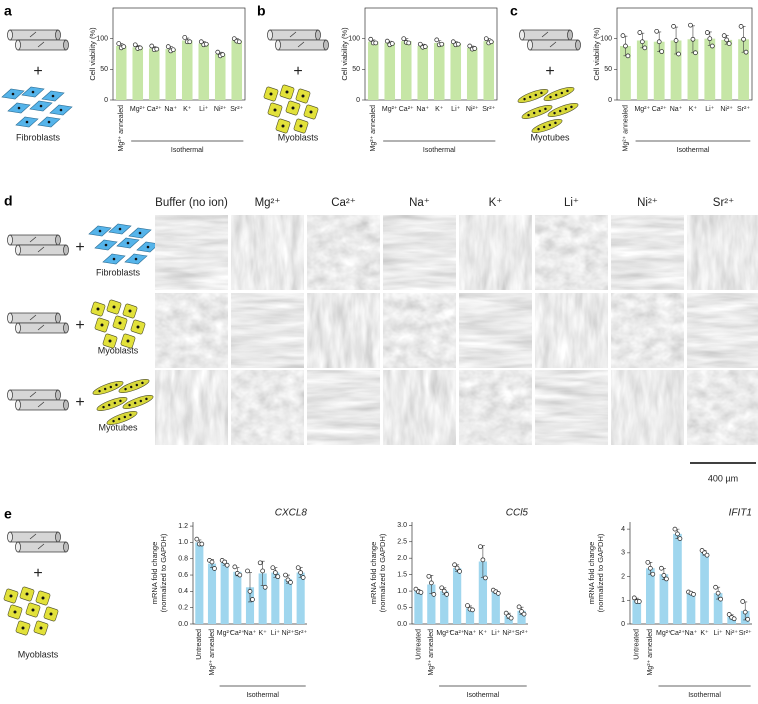 The height and width of the screenshot is (704, 758). What do you see at coordinates (457, 633) in the screenshot?
I see `x-tick-label: Ca²⁺` at bounding box center [457, 633].